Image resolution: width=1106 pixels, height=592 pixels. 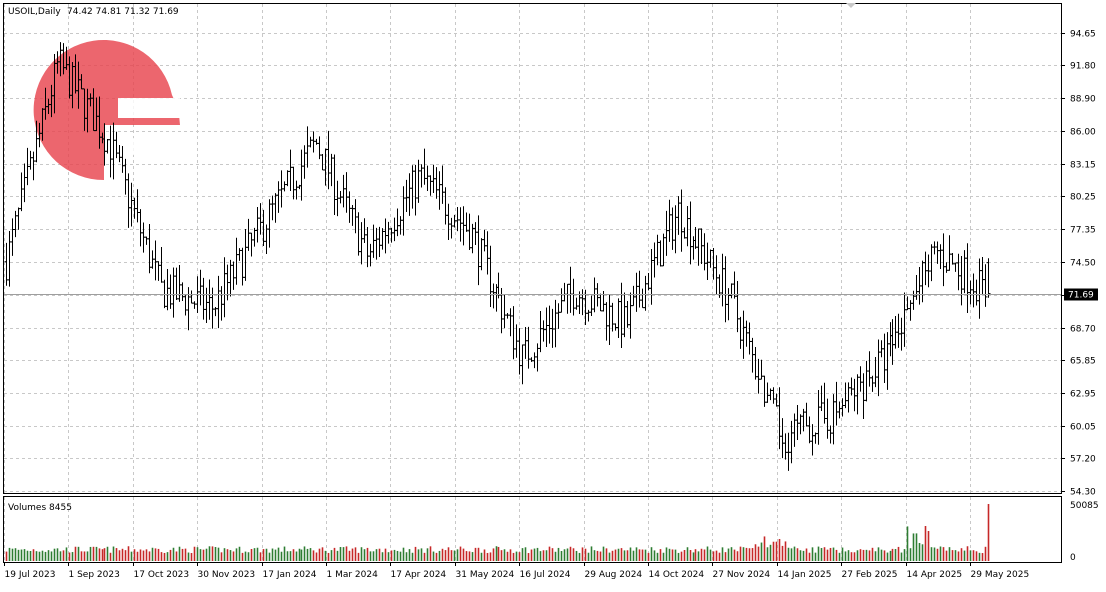 What do you see at coordinates (1083, 100) in the screenshot?
I see `price-tick-label: 88.90` at bounding box center [1083, 100].